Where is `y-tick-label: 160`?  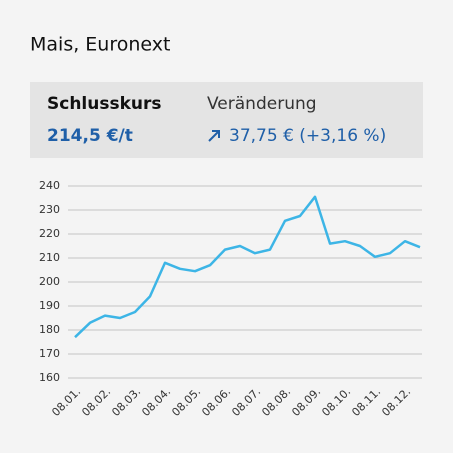
y-tick-label: 160 is located at coordinates (49, 377).